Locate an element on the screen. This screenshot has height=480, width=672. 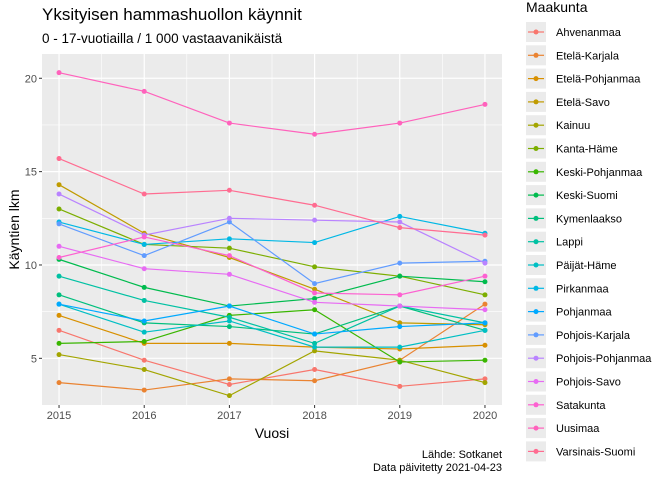
legend-label: Etelä-Karjala is located at coordinates (588, 56).